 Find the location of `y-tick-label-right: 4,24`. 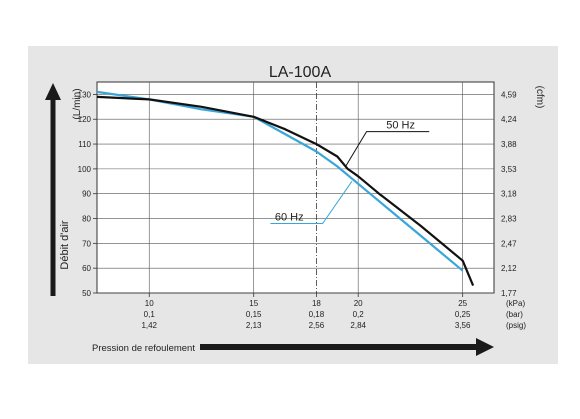

y-tick-label-right: 4,24 is located at coordinates (509, 119).